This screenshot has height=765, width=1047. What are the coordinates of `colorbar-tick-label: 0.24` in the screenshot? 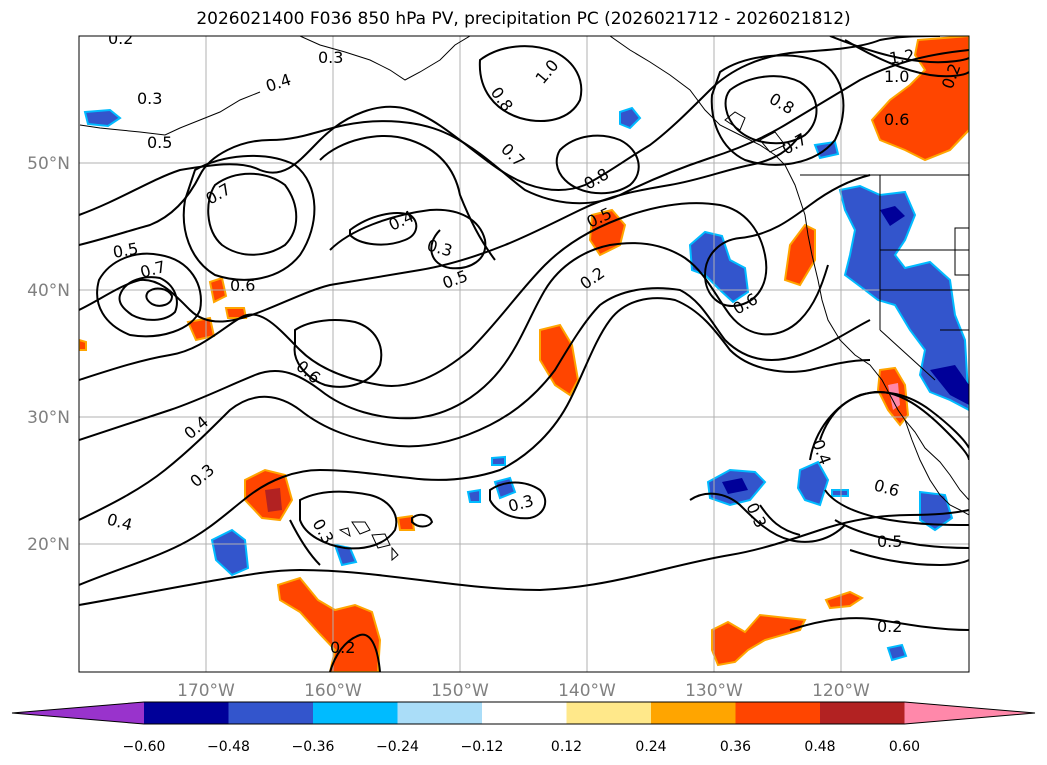 It's located at (650, 747).